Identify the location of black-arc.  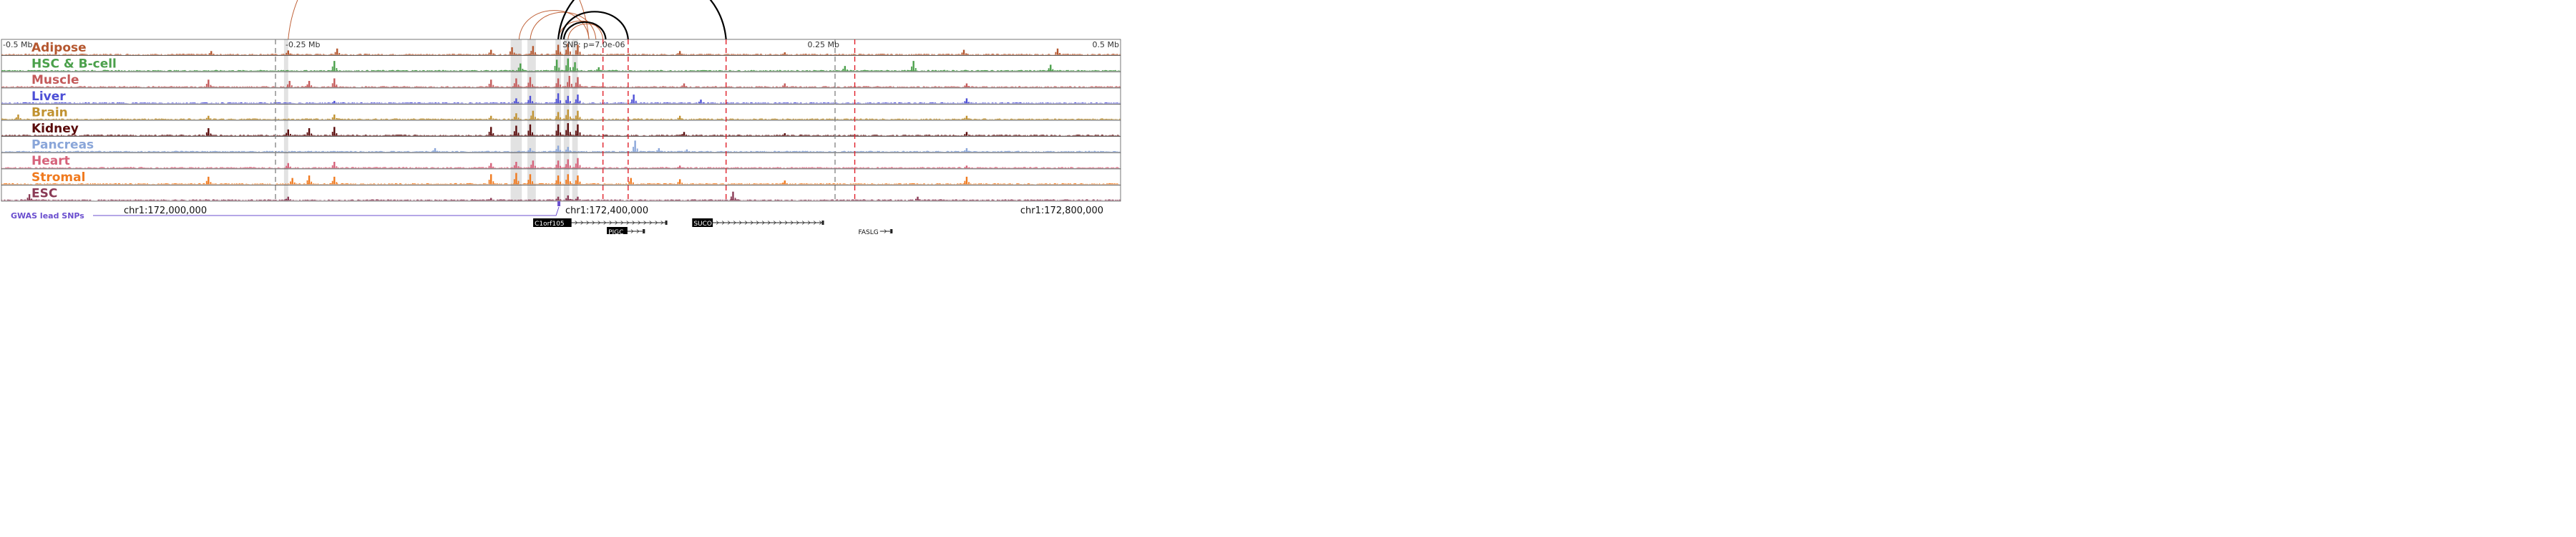
(594, 25).